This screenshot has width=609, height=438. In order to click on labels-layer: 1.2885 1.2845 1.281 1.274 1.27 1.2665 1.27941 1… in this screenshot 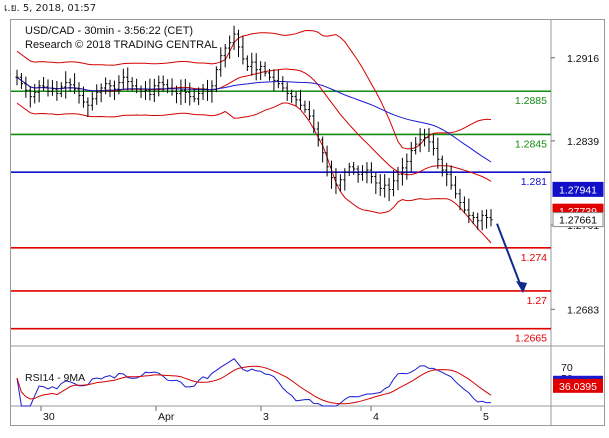, I will do `click(559, 220)`.